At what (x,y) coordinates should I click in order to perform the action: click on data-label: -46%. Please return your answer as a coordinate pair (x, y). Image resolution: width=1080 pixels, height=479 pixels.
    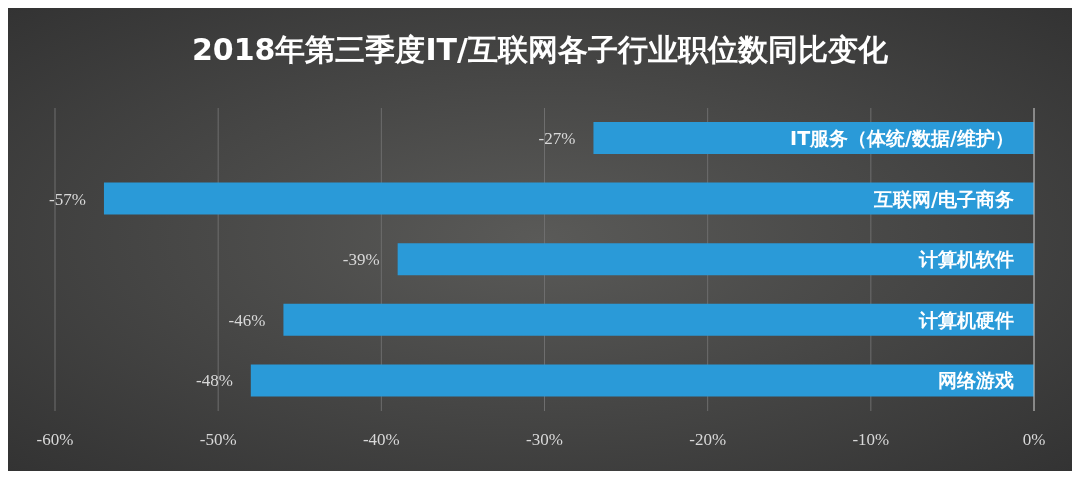
    Looking at the image, I should click on (247, 320).